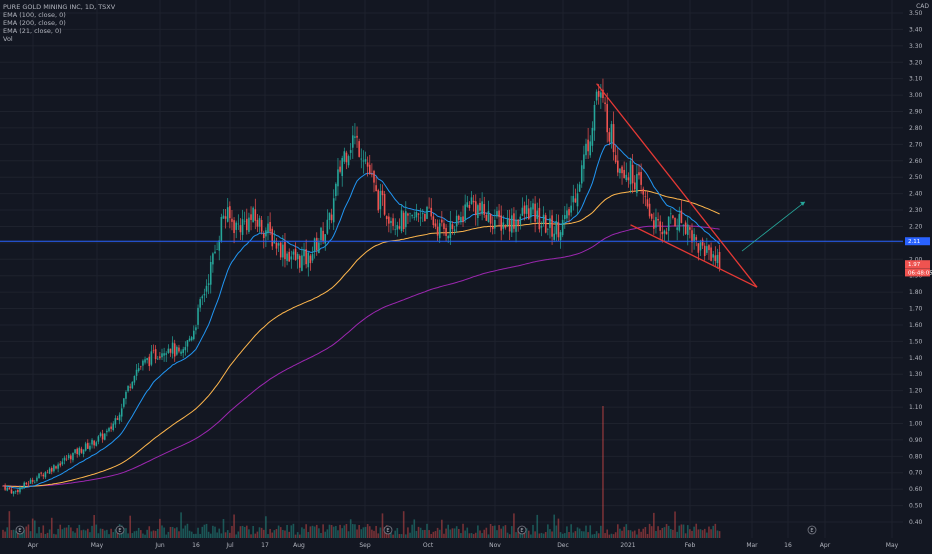 The width and height of the screenshot is (932, 554). Describe the element at coordinates (916, 177) in the screenshot. I see `y-tick-label: 2.50` at that location.